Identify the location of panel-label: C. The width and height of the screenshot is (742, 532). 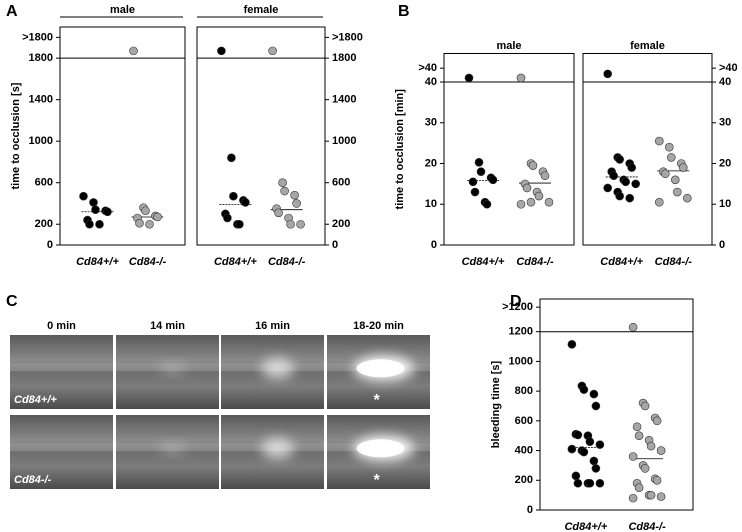
(12, 301).